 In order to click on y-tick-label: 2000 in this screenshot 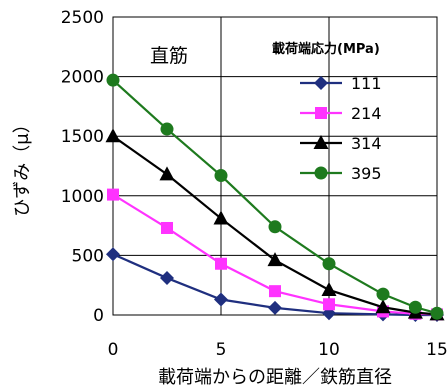, I will do `click(82, 78)`.